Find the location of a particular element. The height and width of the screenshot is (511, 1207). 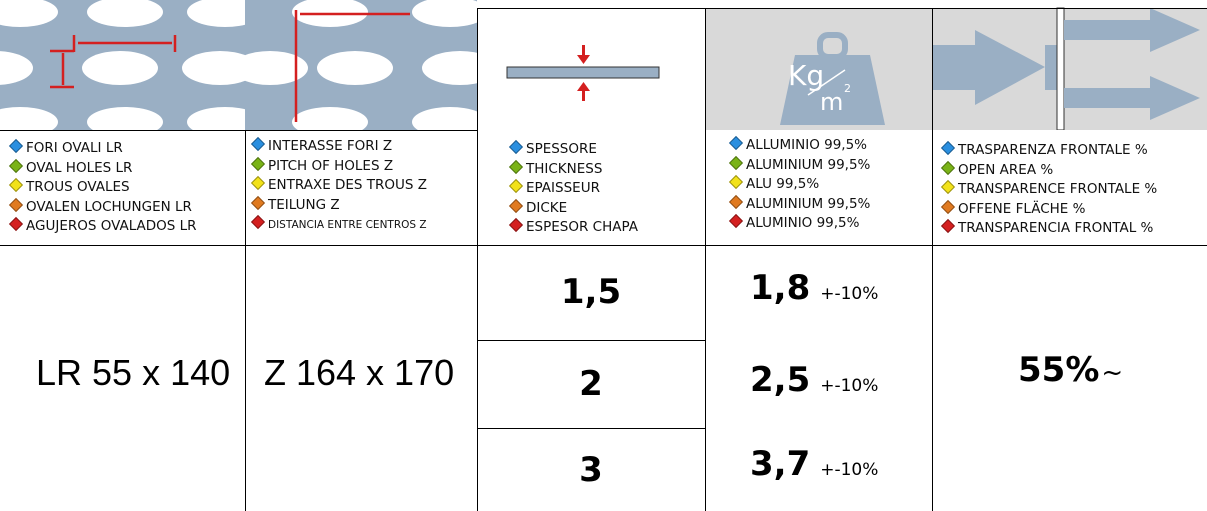

label-line: ENTRAXE DES TROUS Z is located at coordinates (339, 186).